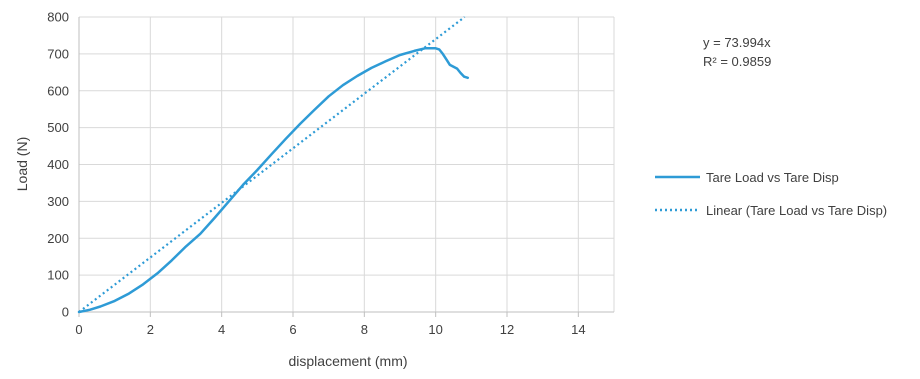  I want to click on y-tick-label: 200, so click(58, 238).